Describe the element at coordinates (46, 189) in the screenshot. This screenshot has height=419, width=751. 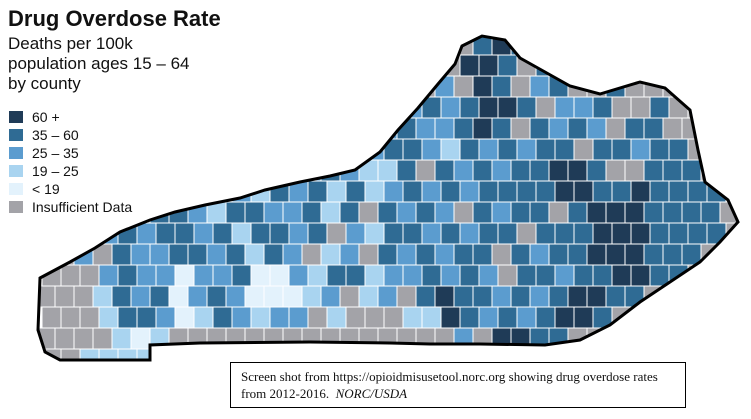
I see `legend-label: < 19` at that location.